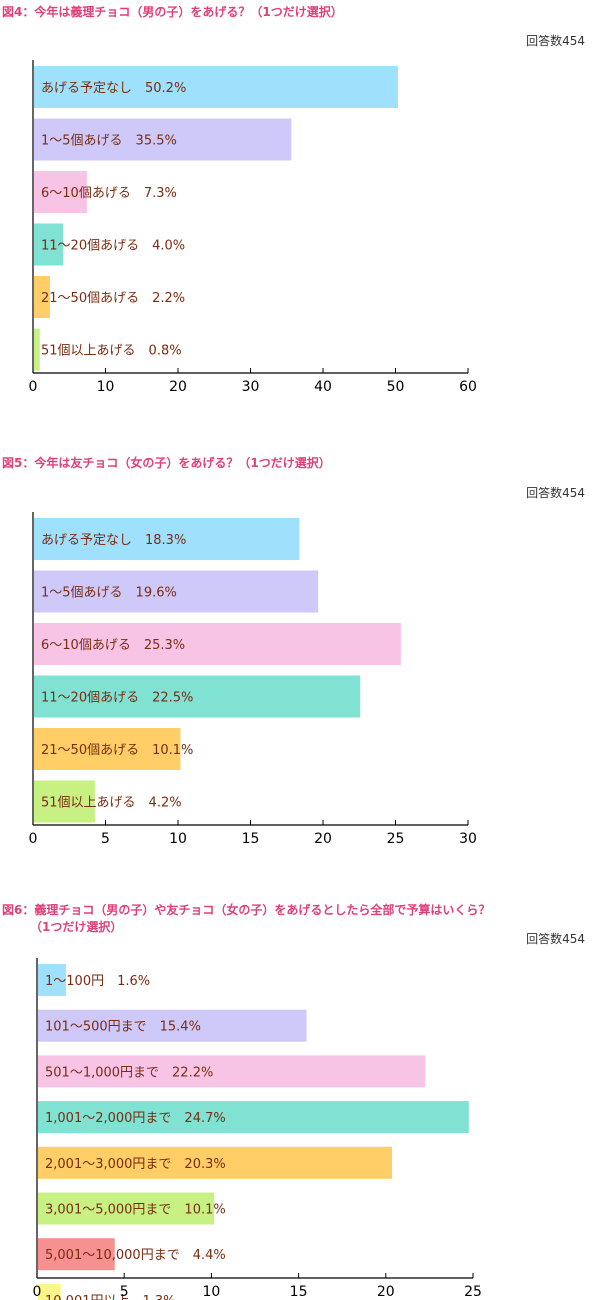  What do you see at coordinates (123, 1027) in the screenshot?
I see `bar-label: 101〜500円まで 15.4%` at bounding box center [123, 1027].